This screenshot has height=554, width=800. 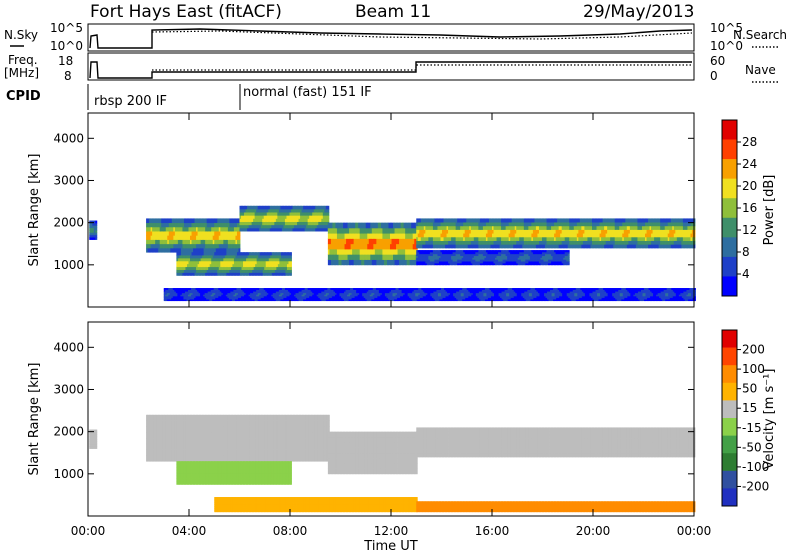 What do you see at coordinates (66, 28) in the screenshot?
I see `nsky-left-tick-top: 10^5` at bounding box center [66, 28].